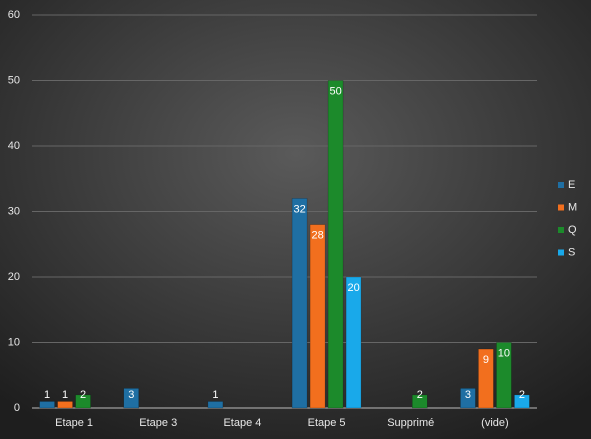 The height and width of the screenshot is (439, 591). Describe the element at coordinates (572, 207) in the screenshot. I see `legend-label: M` at that location.